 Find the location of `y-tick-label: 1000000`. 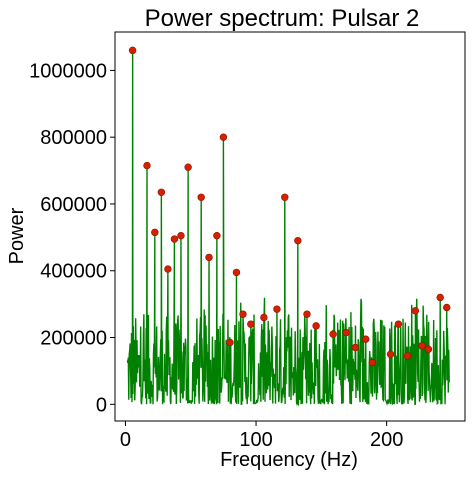

y-tick-label: 1000000 is located at coordinates (68, 71).